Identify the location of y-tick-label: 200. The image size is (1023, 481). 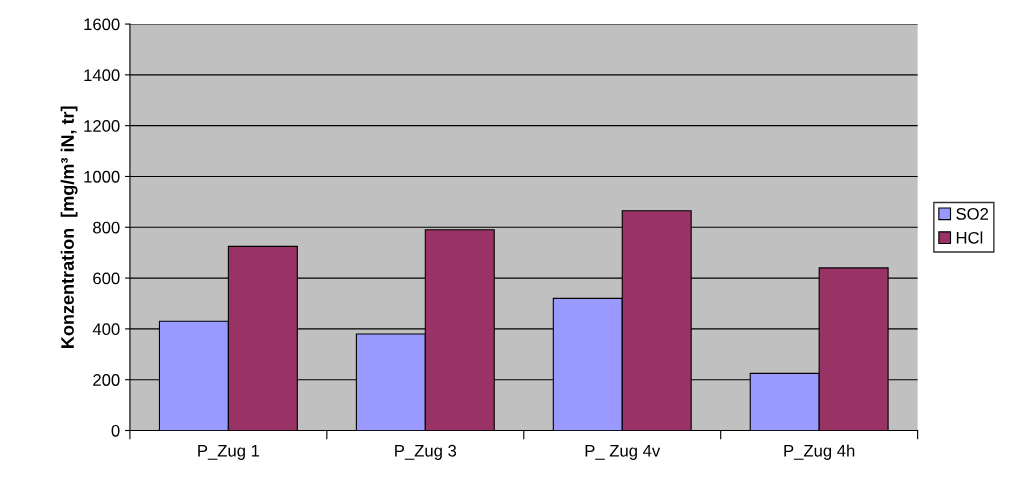
(106, 380).